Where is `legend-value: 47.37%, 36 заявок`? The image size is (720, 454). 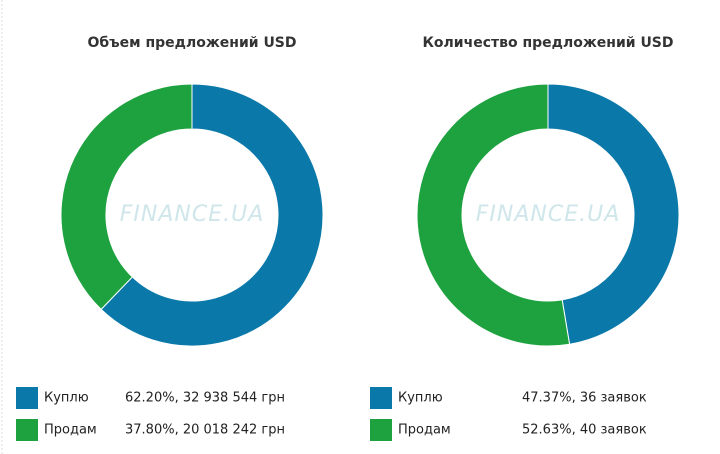 legend-value: 47.37%, 36 заявок is located at coordinates (584, 398).